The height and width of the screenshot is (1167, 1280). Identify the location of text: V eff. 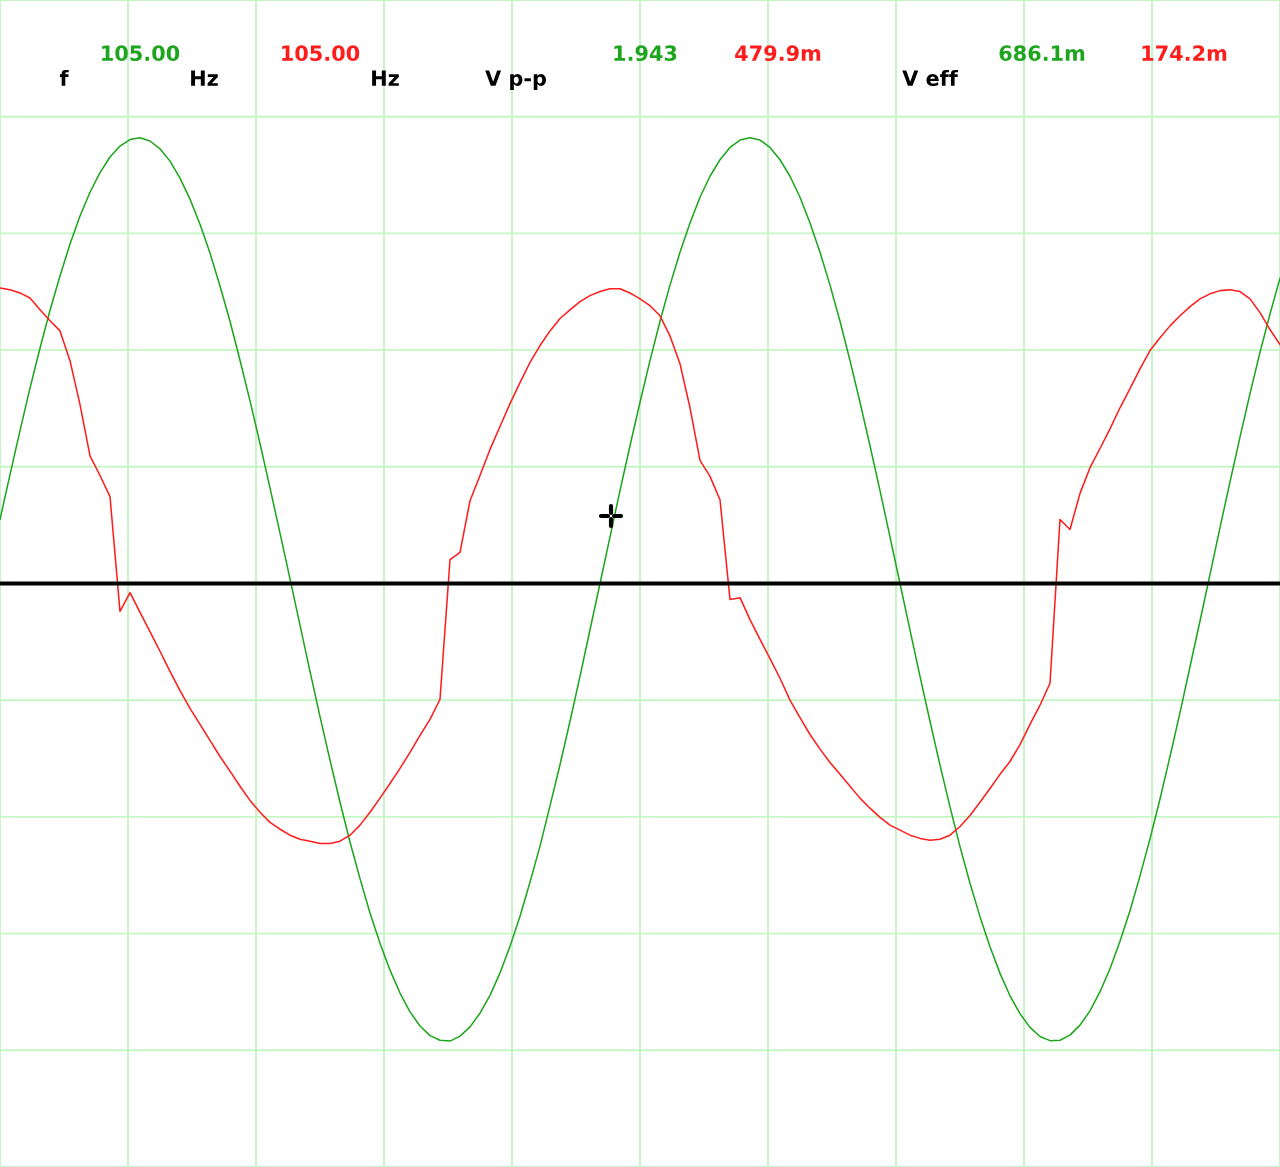
(930, 78).